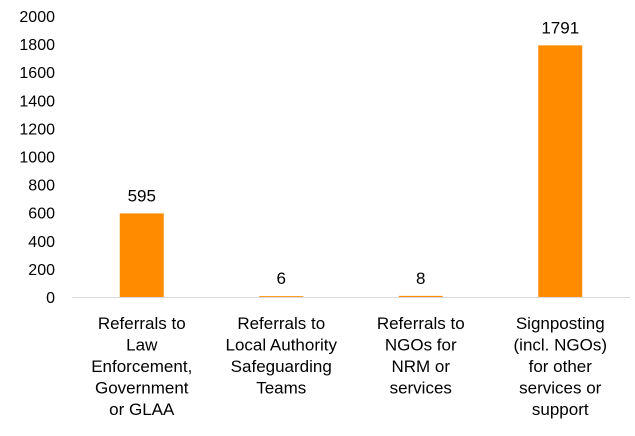  I want to click on x-category-label-line: services or, so click(560, 388).